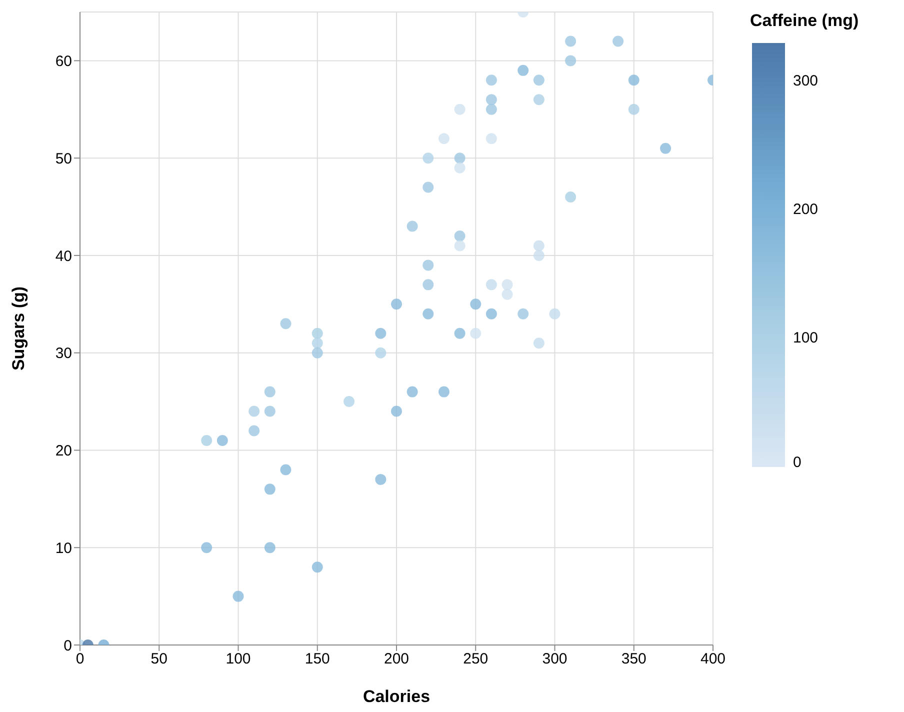 This screenshot has width=904, height=712. What do you see at coordinates (18, 328) in the screenshot?
I see `y-axis-title: Sugars (g)` at bounding box center [18, 328].